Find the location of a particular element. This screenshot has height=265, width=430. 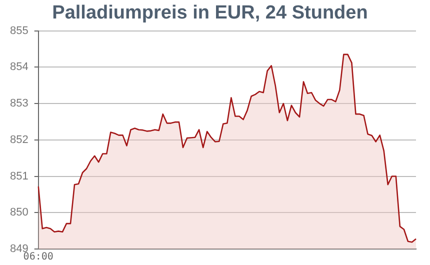

x-tick-label: 06:00 is located at coordinates (38, 257).